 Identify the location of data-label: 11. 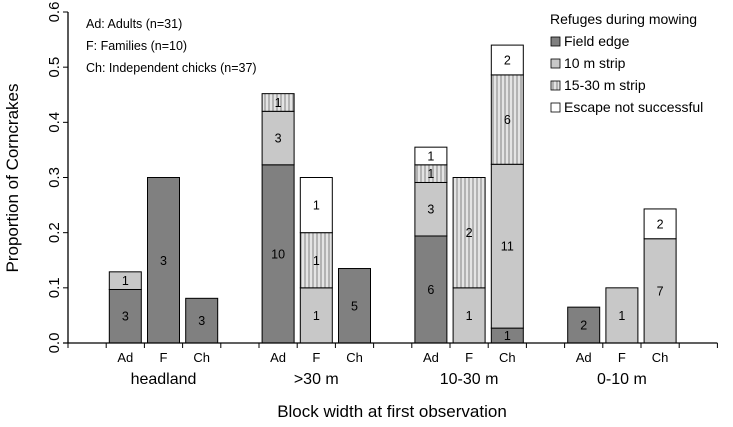
(507, 247).